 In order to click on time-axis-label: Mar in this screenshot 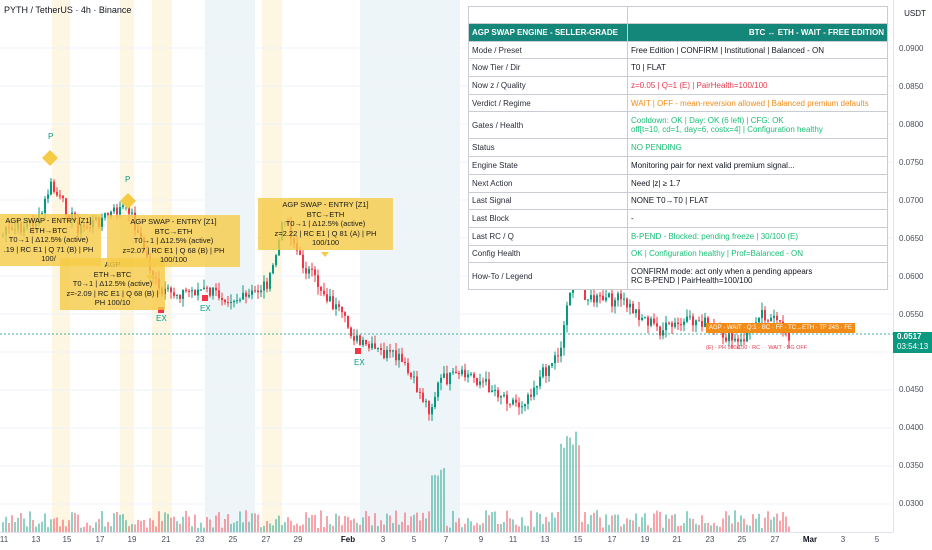, I will do `click(810, 539)`.